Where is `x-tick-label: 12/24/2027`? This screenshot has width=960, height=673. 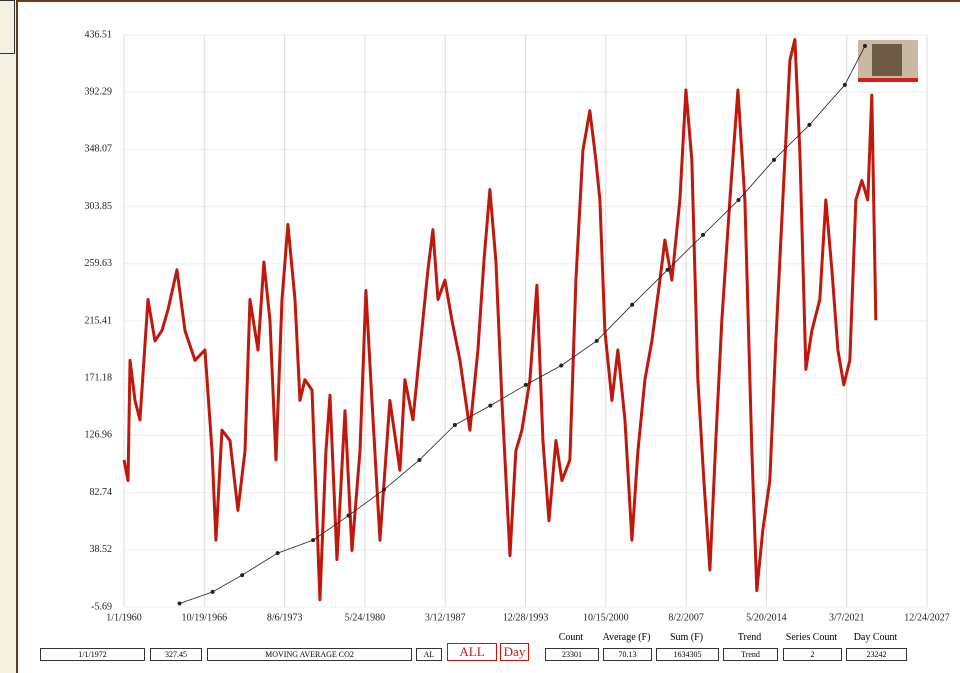
x-tick-label: 12/24/2027 is located at coordinates (927, 617).